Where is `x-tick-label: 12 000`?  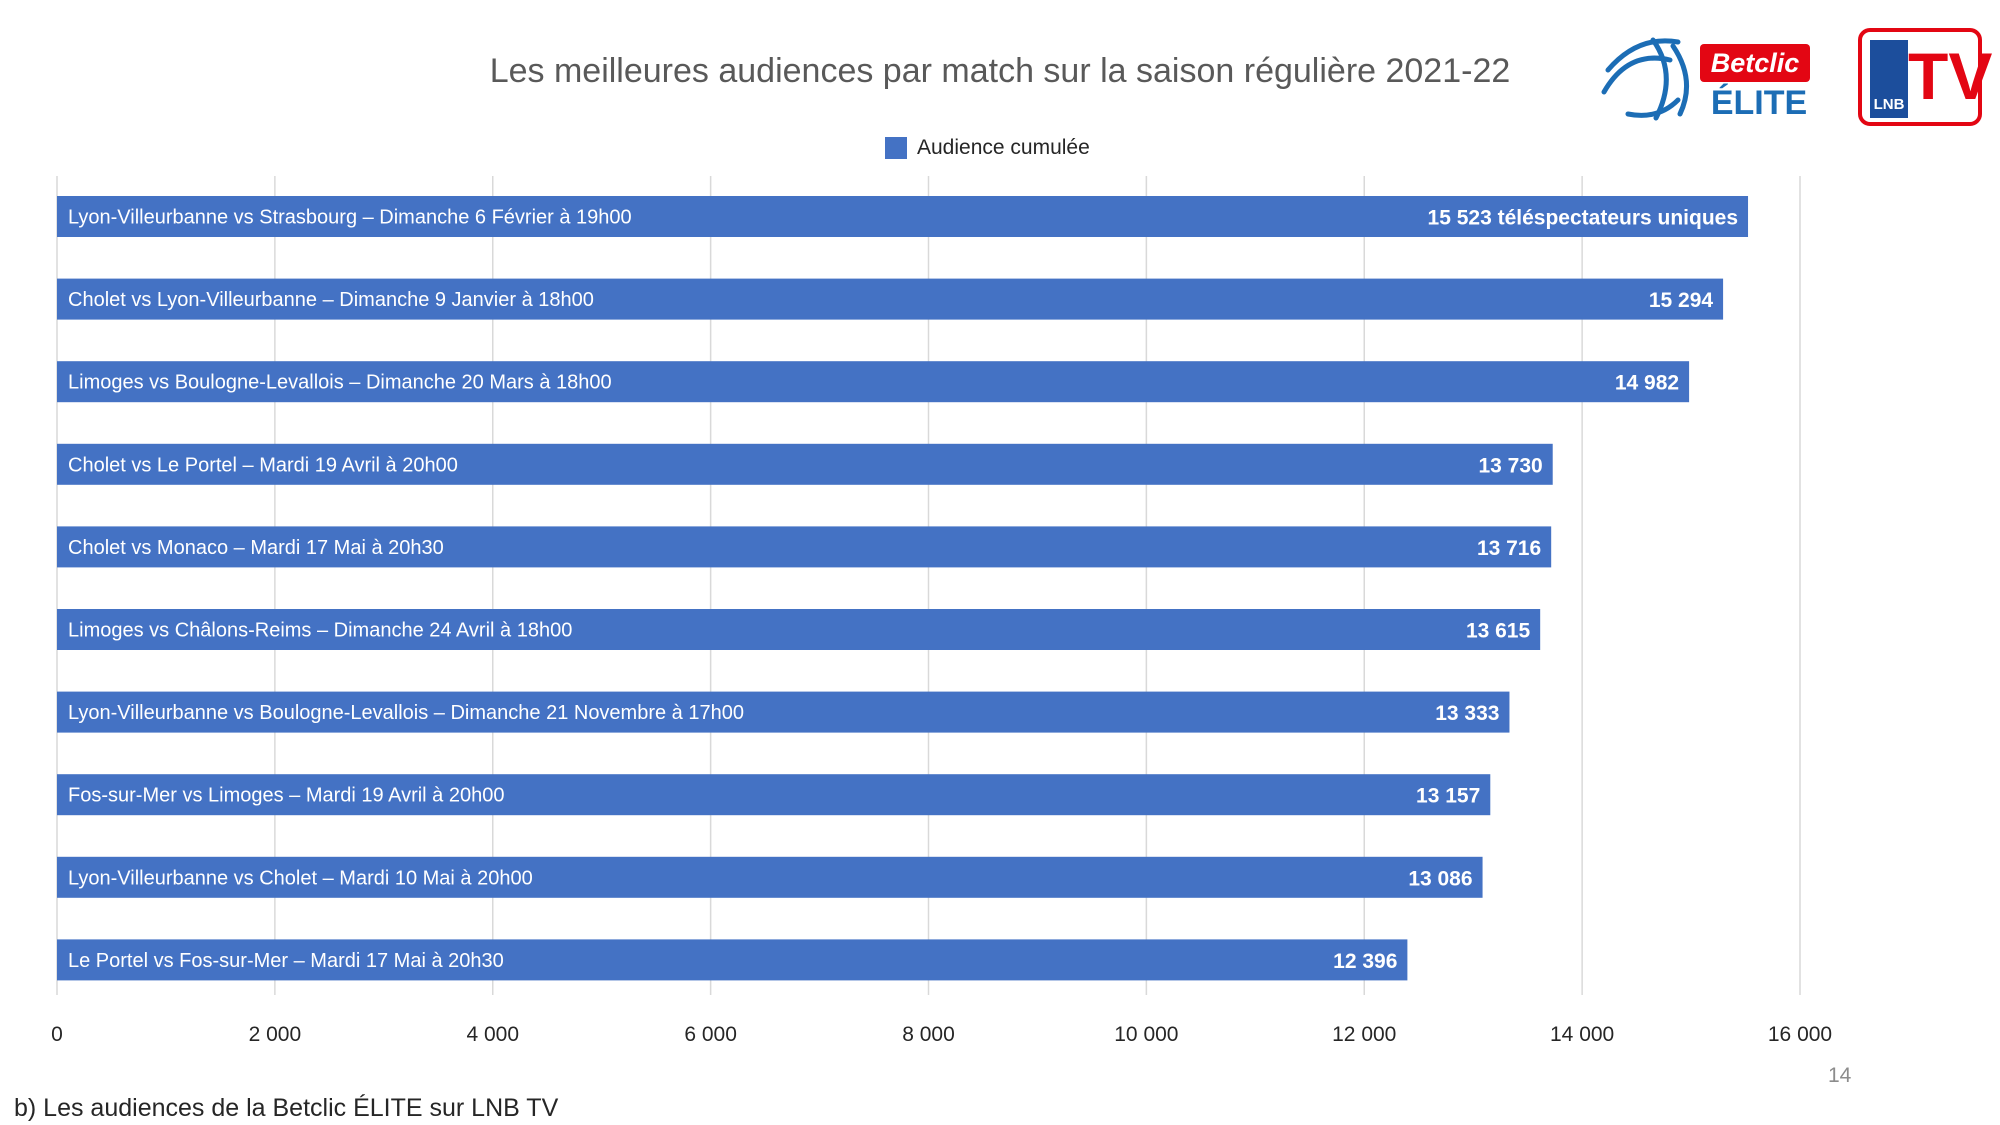 x-tick-label: 12 000 is located at coordinates (1364, 1034).